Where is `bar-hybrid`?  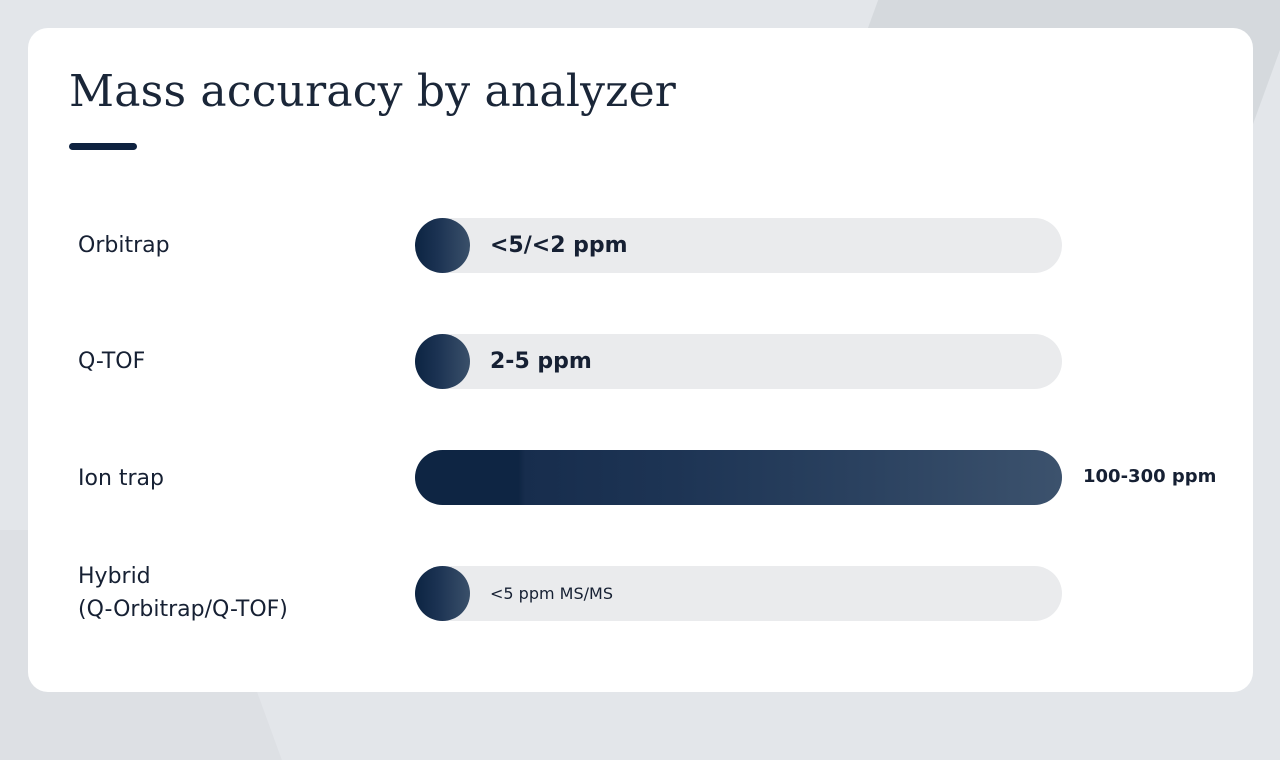
bar-hybrid is located at coordinates (442, 593).